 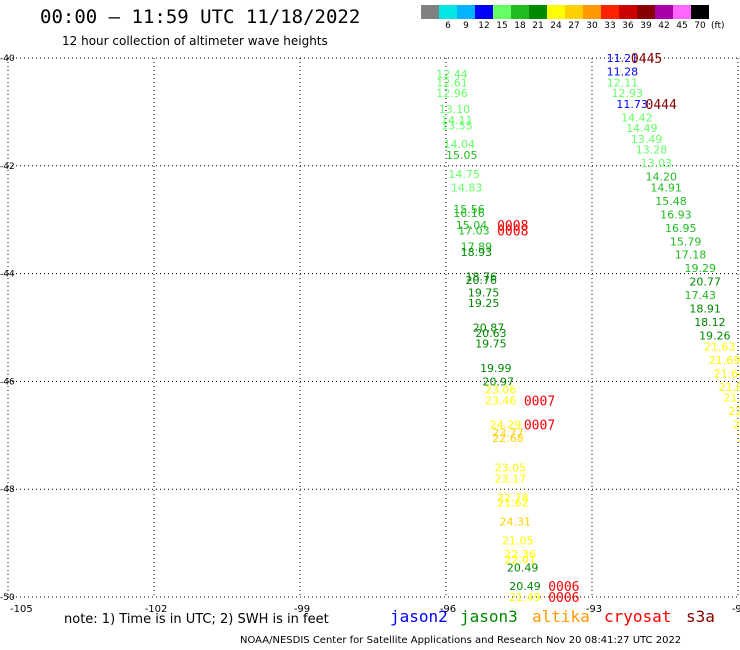 I want to click on lon-tick-label: -96, so click(x=448, y=609).